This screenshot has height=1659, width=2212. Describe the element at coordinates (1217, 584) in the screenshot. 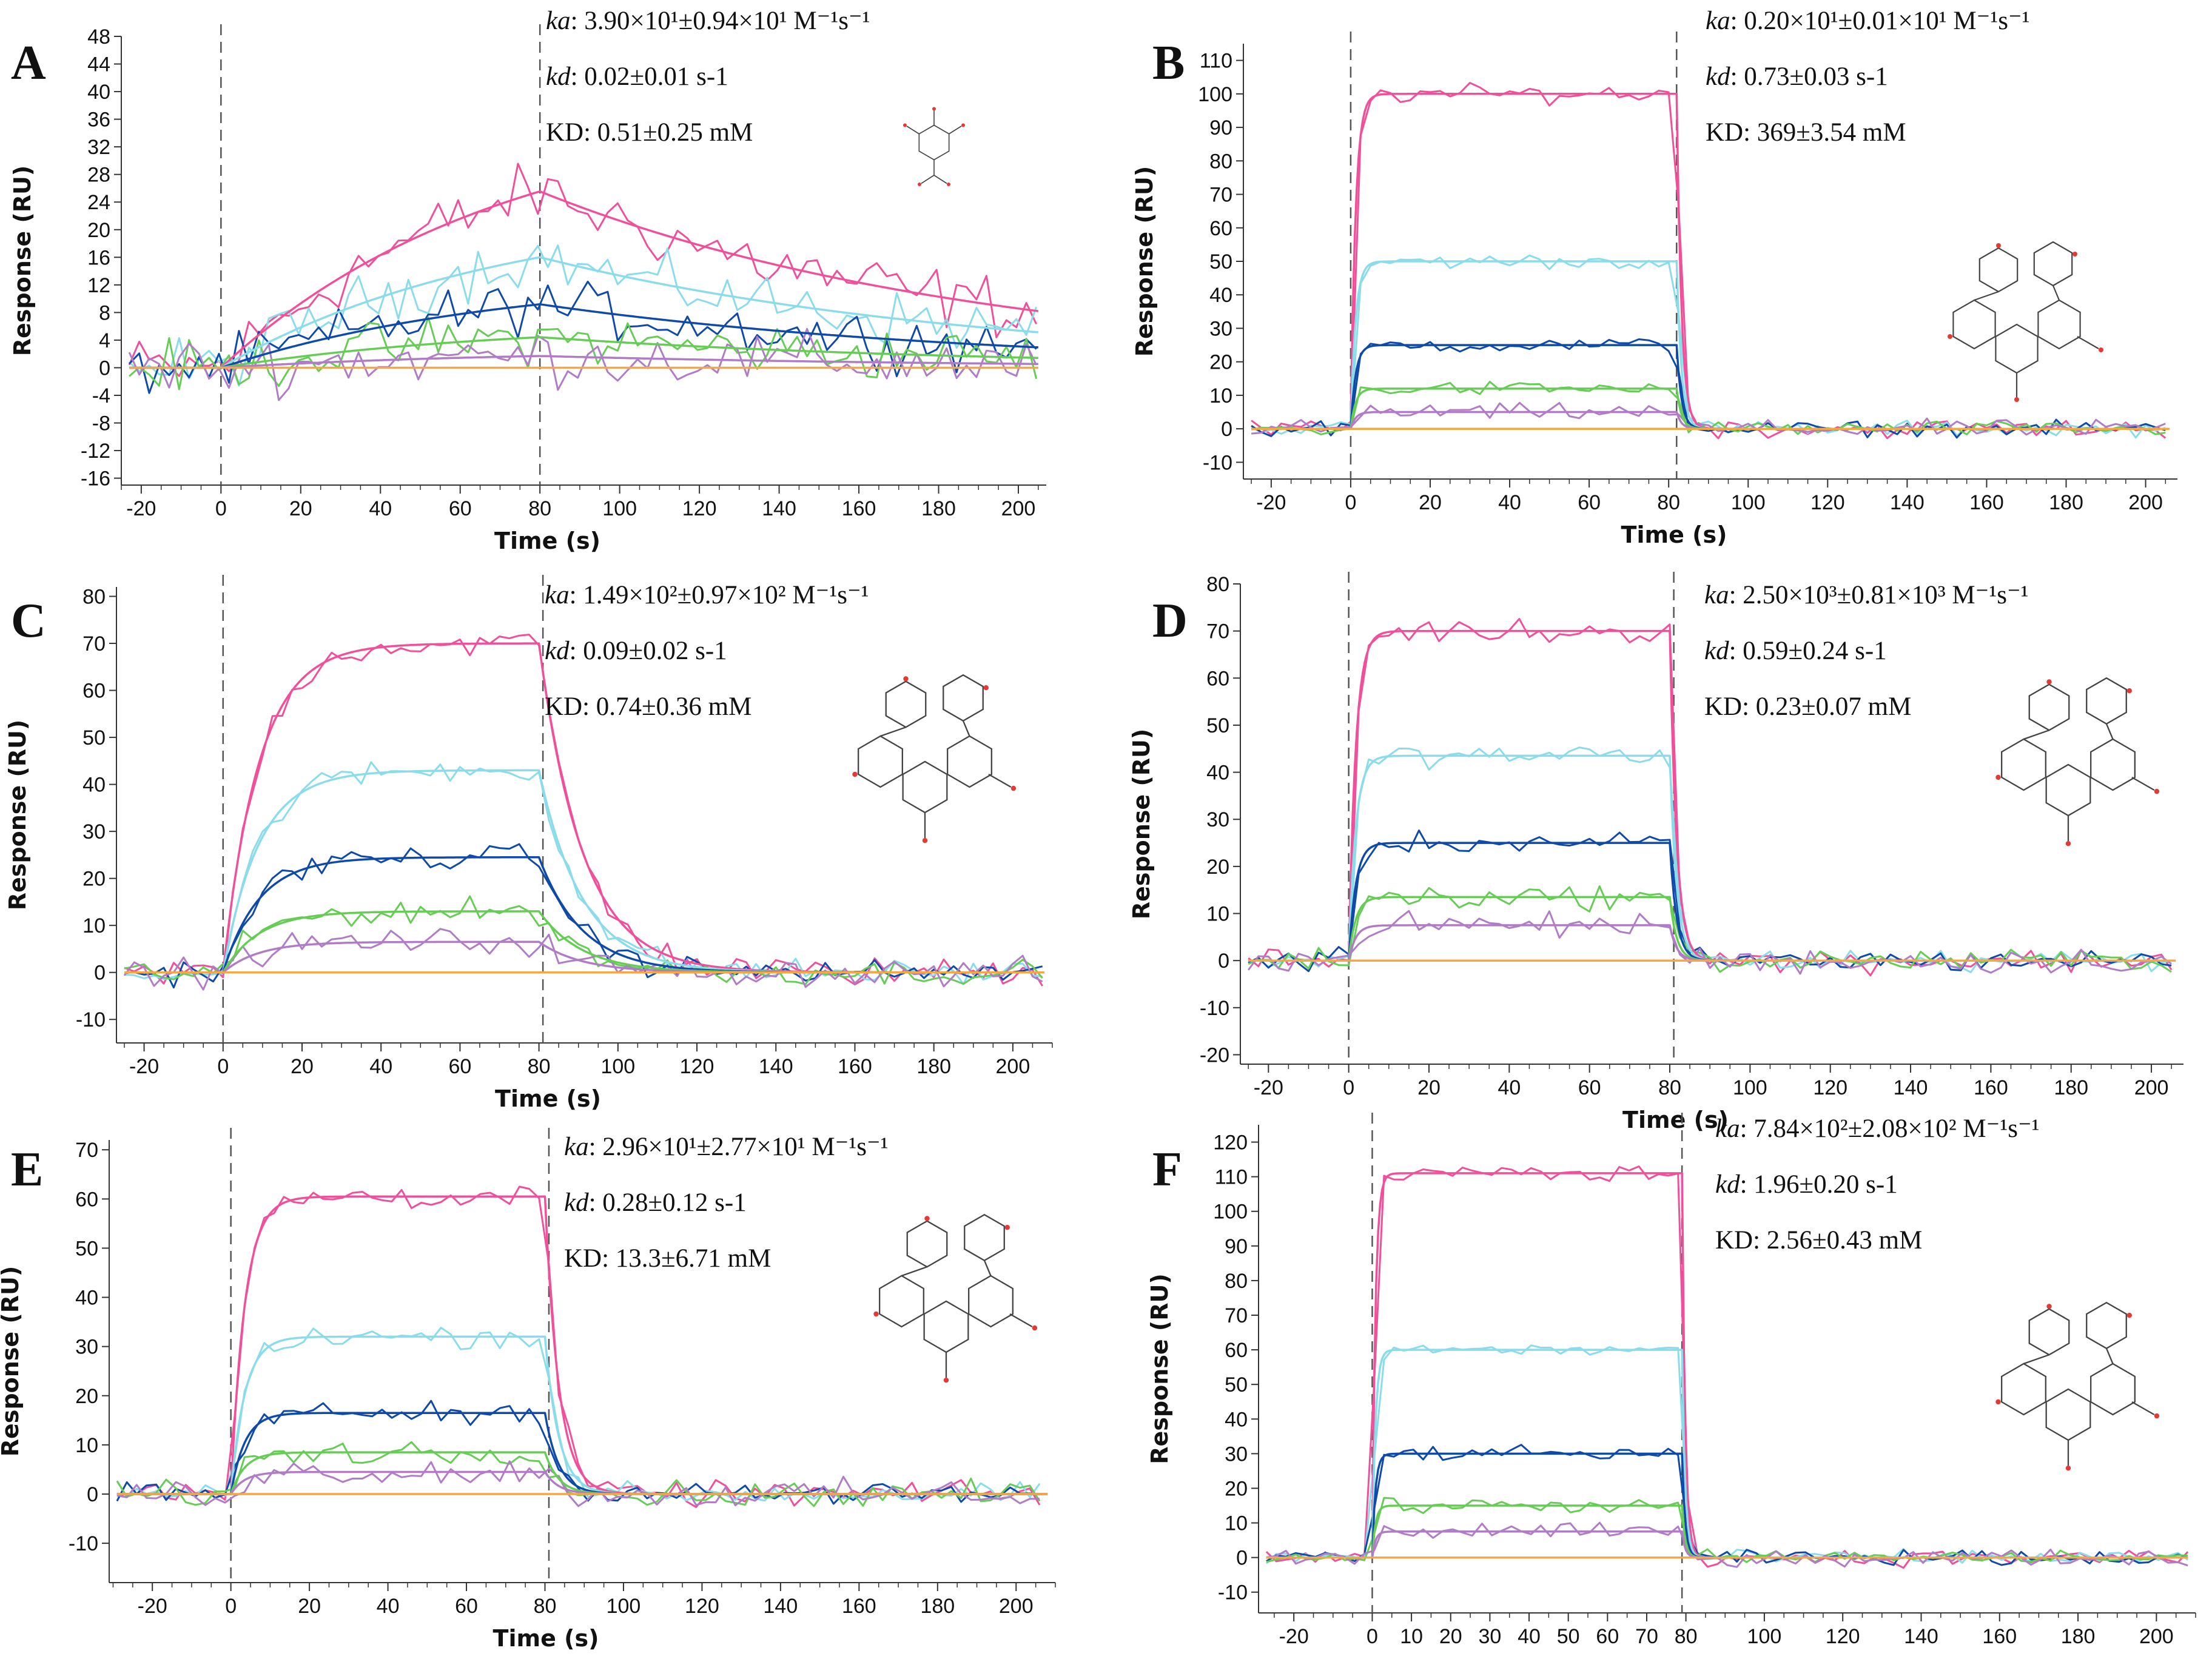

I see `y-tick-label: 80` at that location.